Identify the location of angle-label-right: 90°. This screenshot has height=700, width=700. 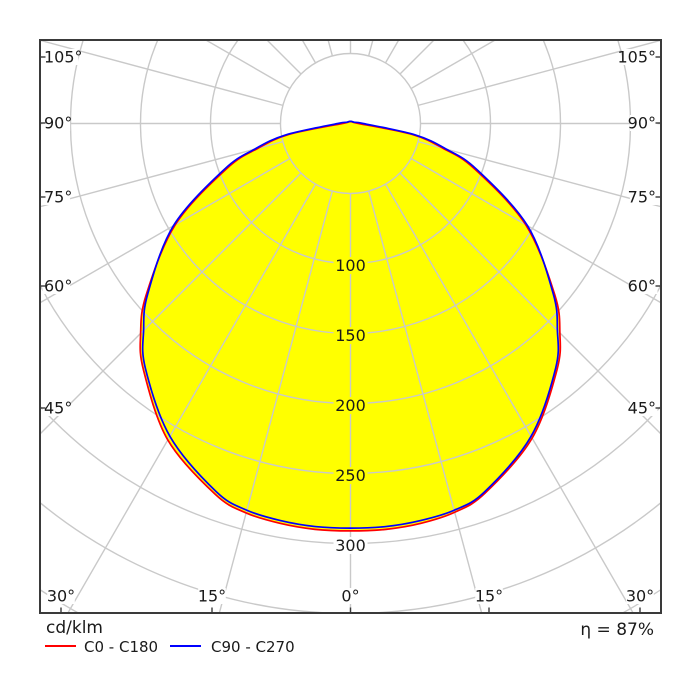
(642, 123).